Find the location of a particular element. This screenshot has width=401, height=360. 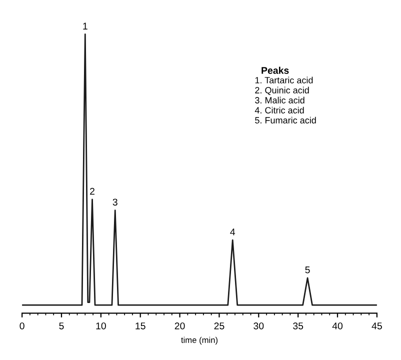

x-tick-label: 20 is located at coordinates (179, 326).